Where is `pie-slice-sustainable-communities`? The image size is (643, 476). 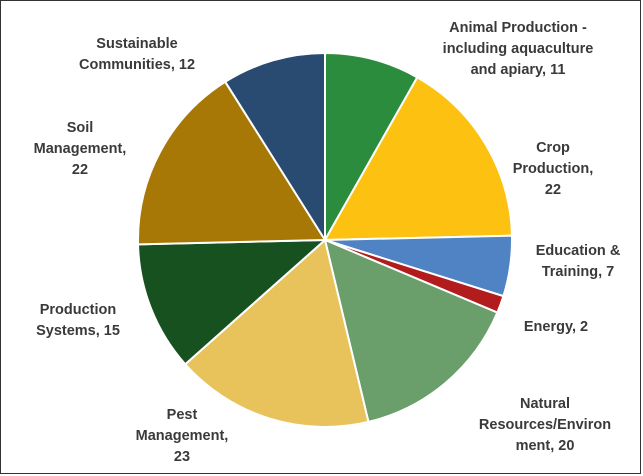
pie-slice-sustainable-communities is located at coordinates (275, 146).